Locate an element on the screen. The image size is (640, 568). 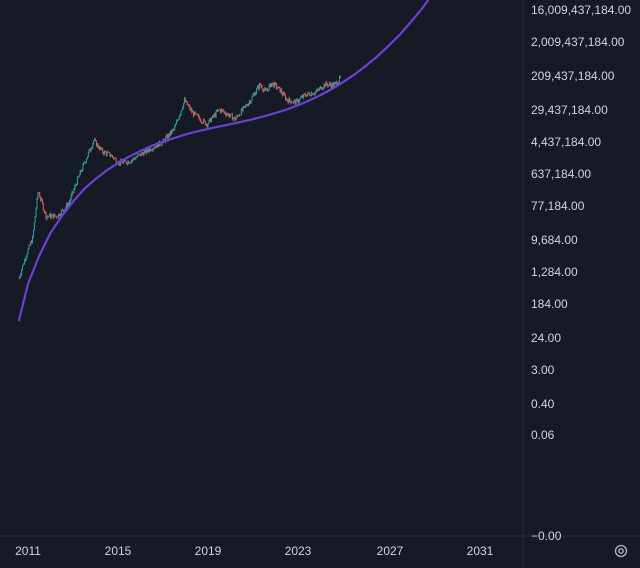
time-axis: 2011 2015 2019 2023 2027 2031 is located at coordinates (254, 551).